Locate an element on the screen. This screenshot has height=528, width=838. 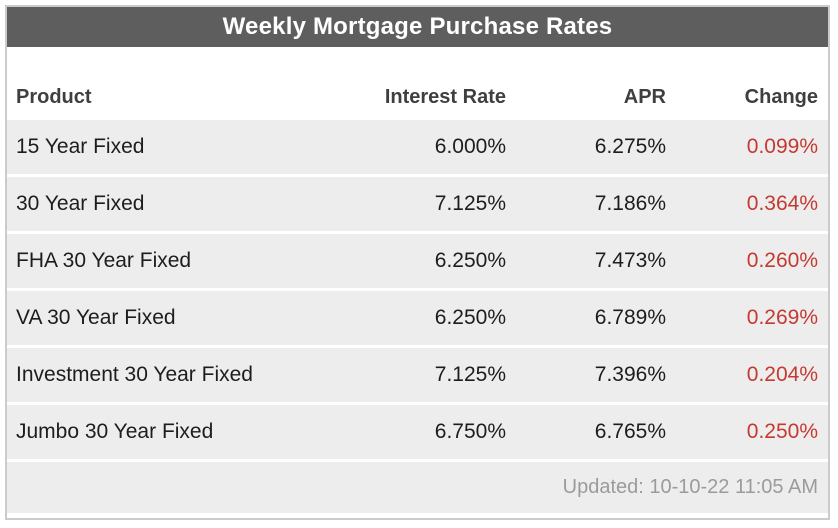
column-header-interest-rate: Interest Rate is located at coordinates (445, 97).